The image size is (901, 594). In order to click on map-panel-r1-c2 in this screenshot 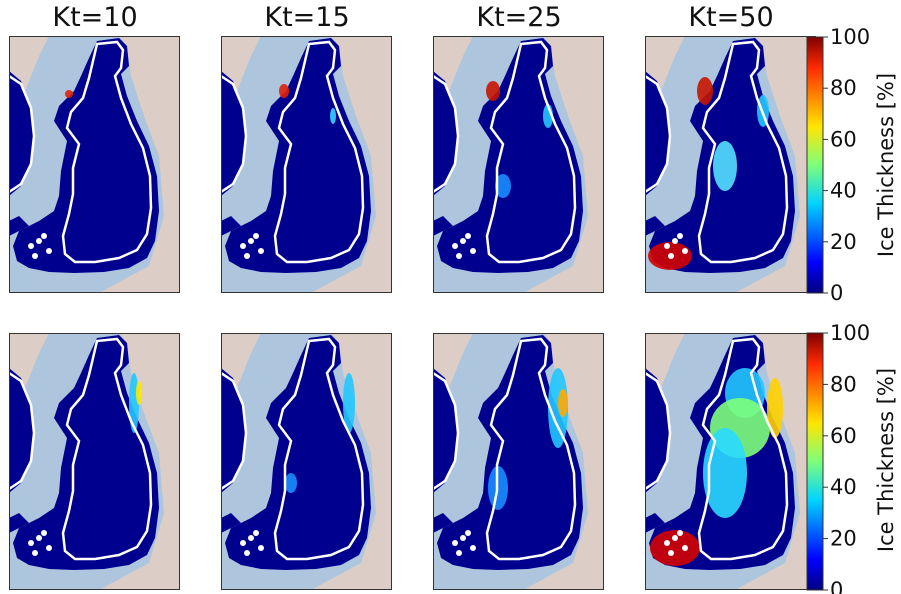, I will do `click(306, 164)`.